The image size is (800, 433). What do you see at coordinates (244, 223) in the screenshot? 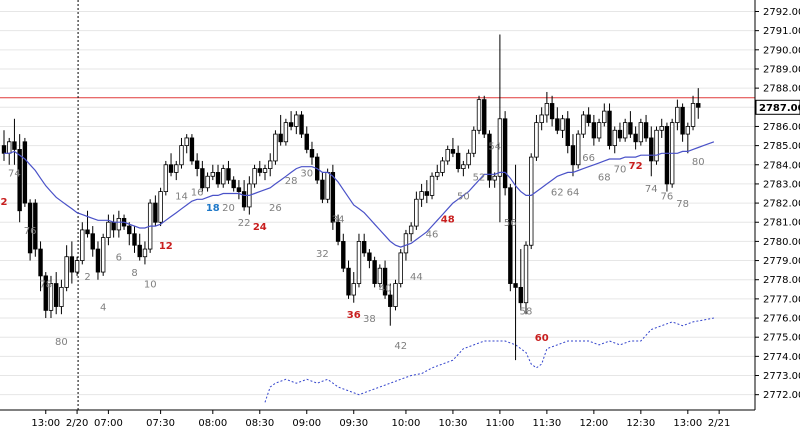
I see `bar-label-15: 22` at bounding box center [244, 223].